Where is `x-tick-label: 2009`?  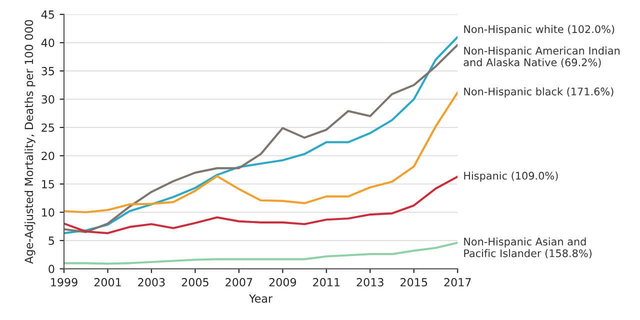 x-tick-label: 2009 is located at coordinates (282, 282).